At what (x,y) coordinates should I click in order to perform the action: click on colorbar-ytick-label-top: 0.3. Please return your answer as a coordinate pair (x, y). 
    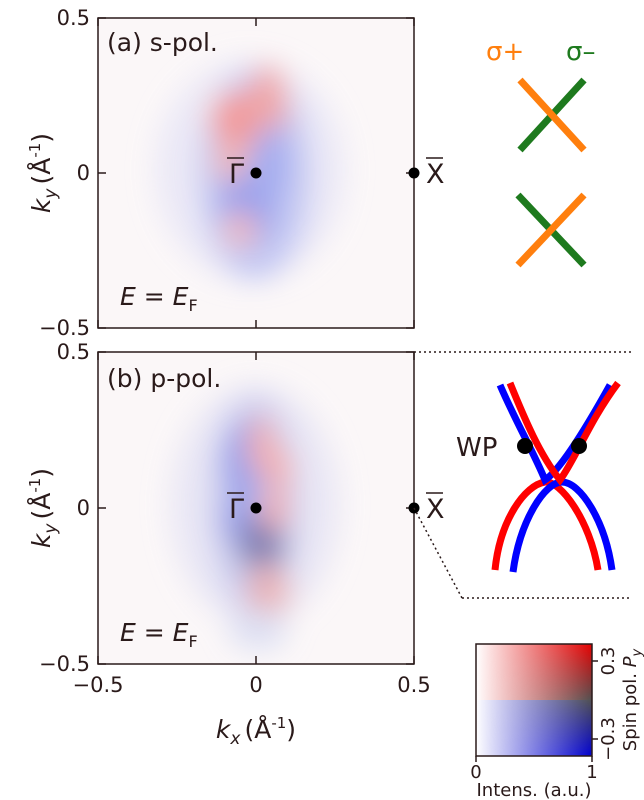
    Looking at the image, I should click on (608, 661).